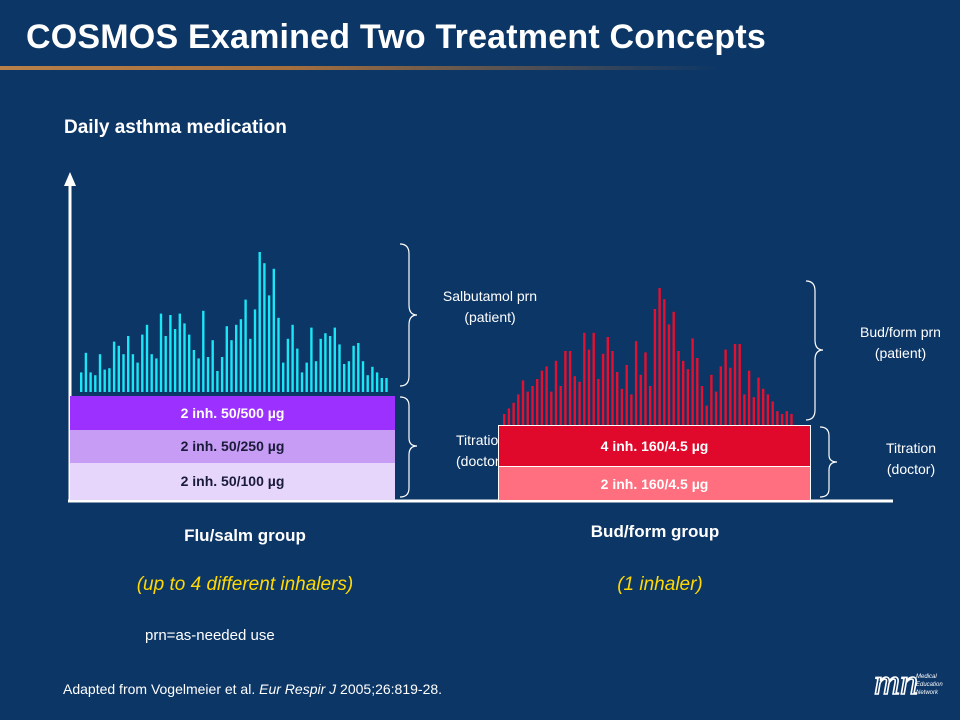  Describe the element at coordinates (159, 689) in the screenshot. I see `citation-authors: Adapted from Vogelmeier et al.` at that location.